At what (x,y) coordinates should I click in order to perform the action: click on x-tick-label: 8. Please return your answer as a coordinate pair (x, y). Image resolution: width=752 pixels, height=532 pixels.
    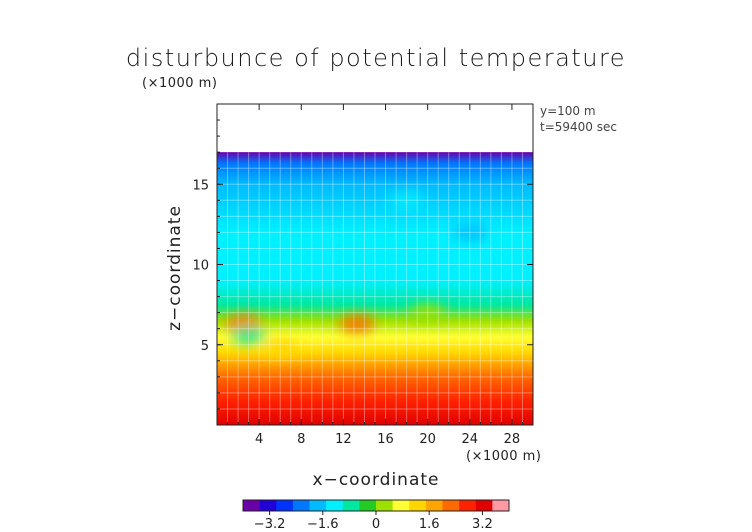
    Looking at the image, I should click on (301, 439).